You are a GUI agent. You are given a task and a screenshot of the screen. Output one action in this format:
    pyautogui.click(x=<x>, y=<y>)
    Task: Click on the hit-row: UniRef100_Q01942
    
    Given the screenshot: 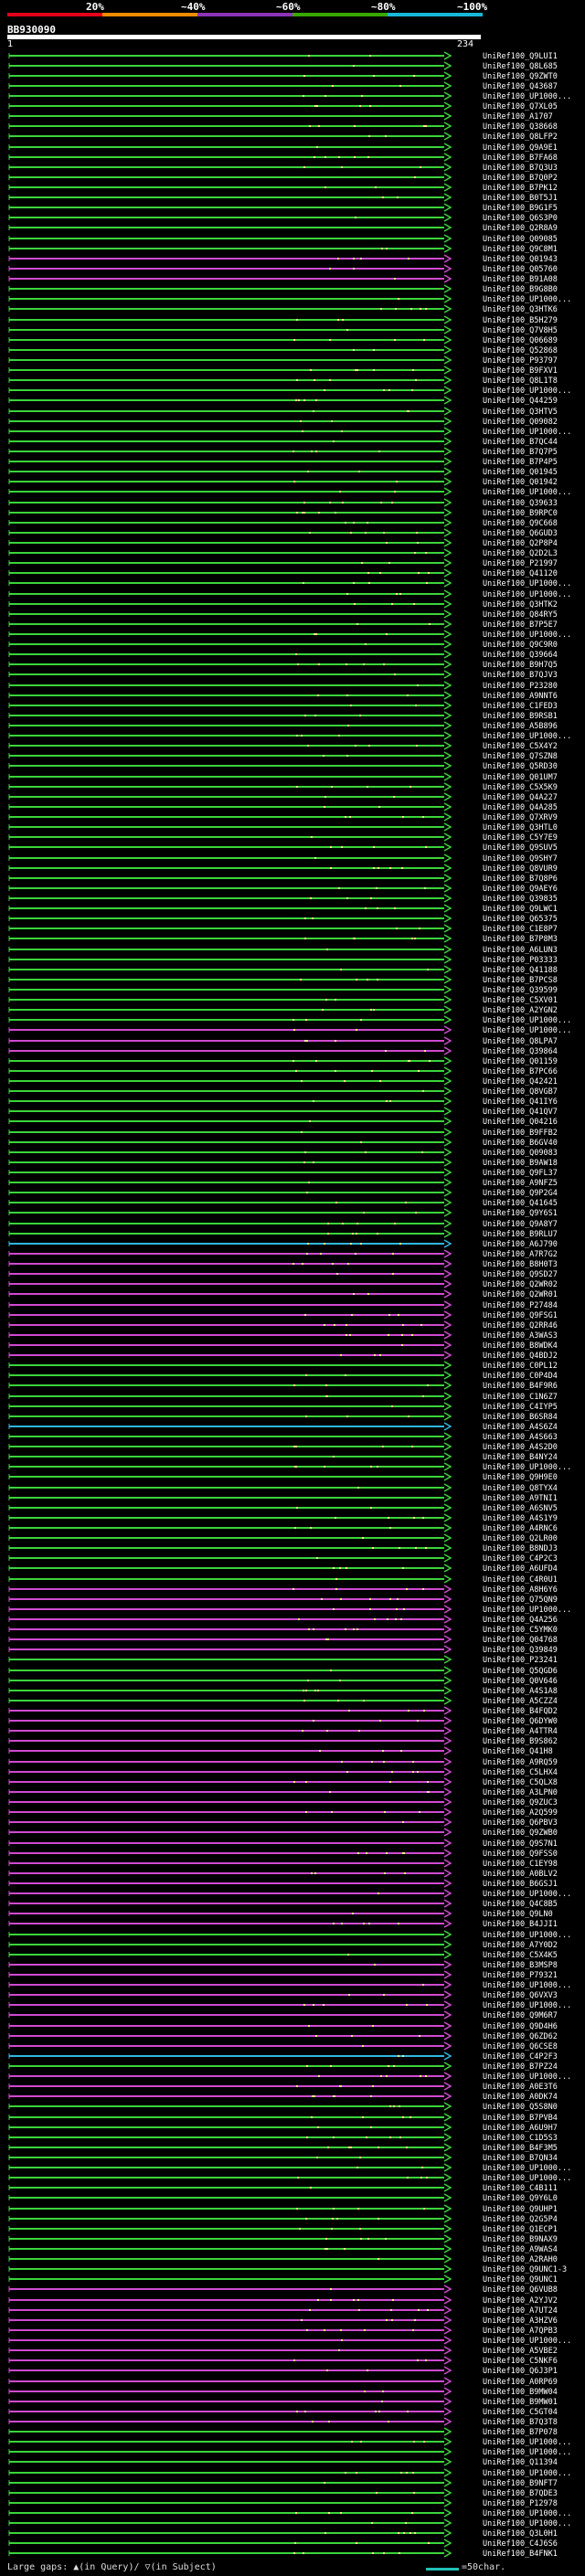 What is the action you would take?
    pyautogui.click(x=283, y=482)
    